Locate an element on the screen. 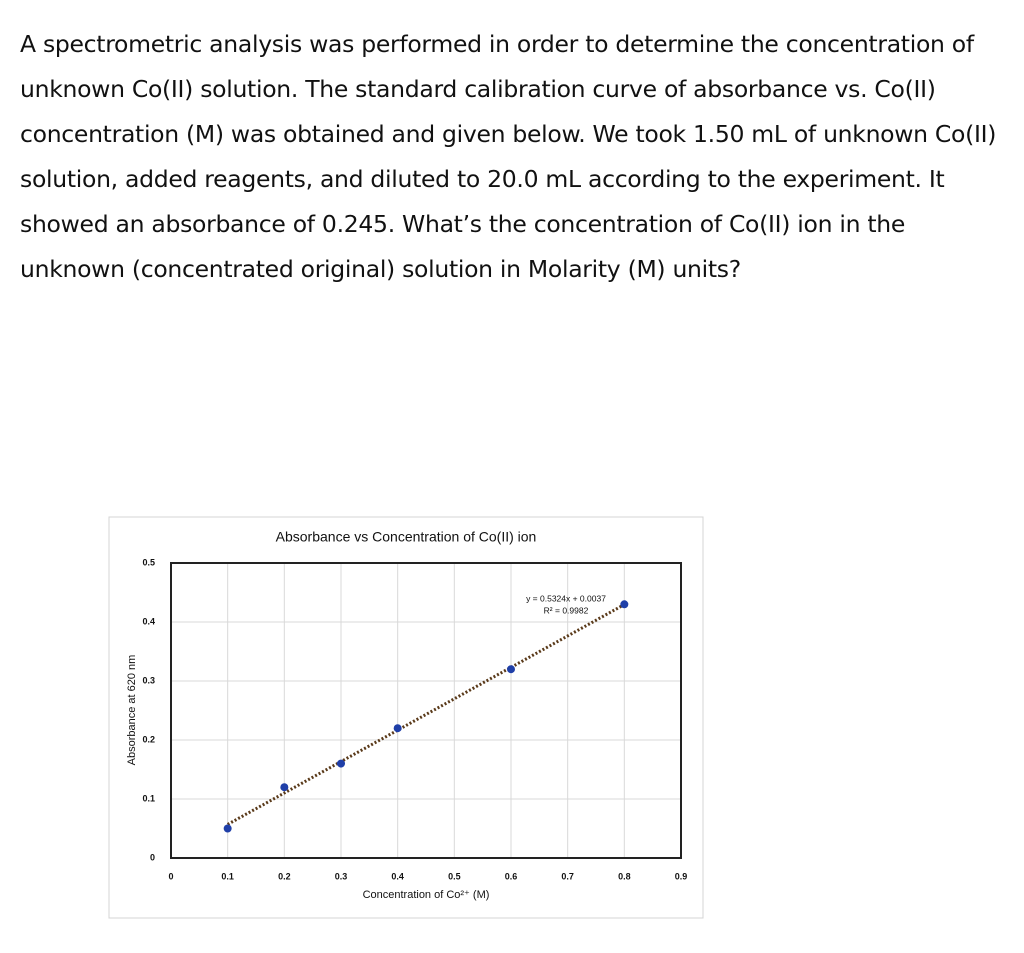 The height and width of the screenshot is (953, 1024). x-tick-label: 0.2 is located at coordinates (284, 876).